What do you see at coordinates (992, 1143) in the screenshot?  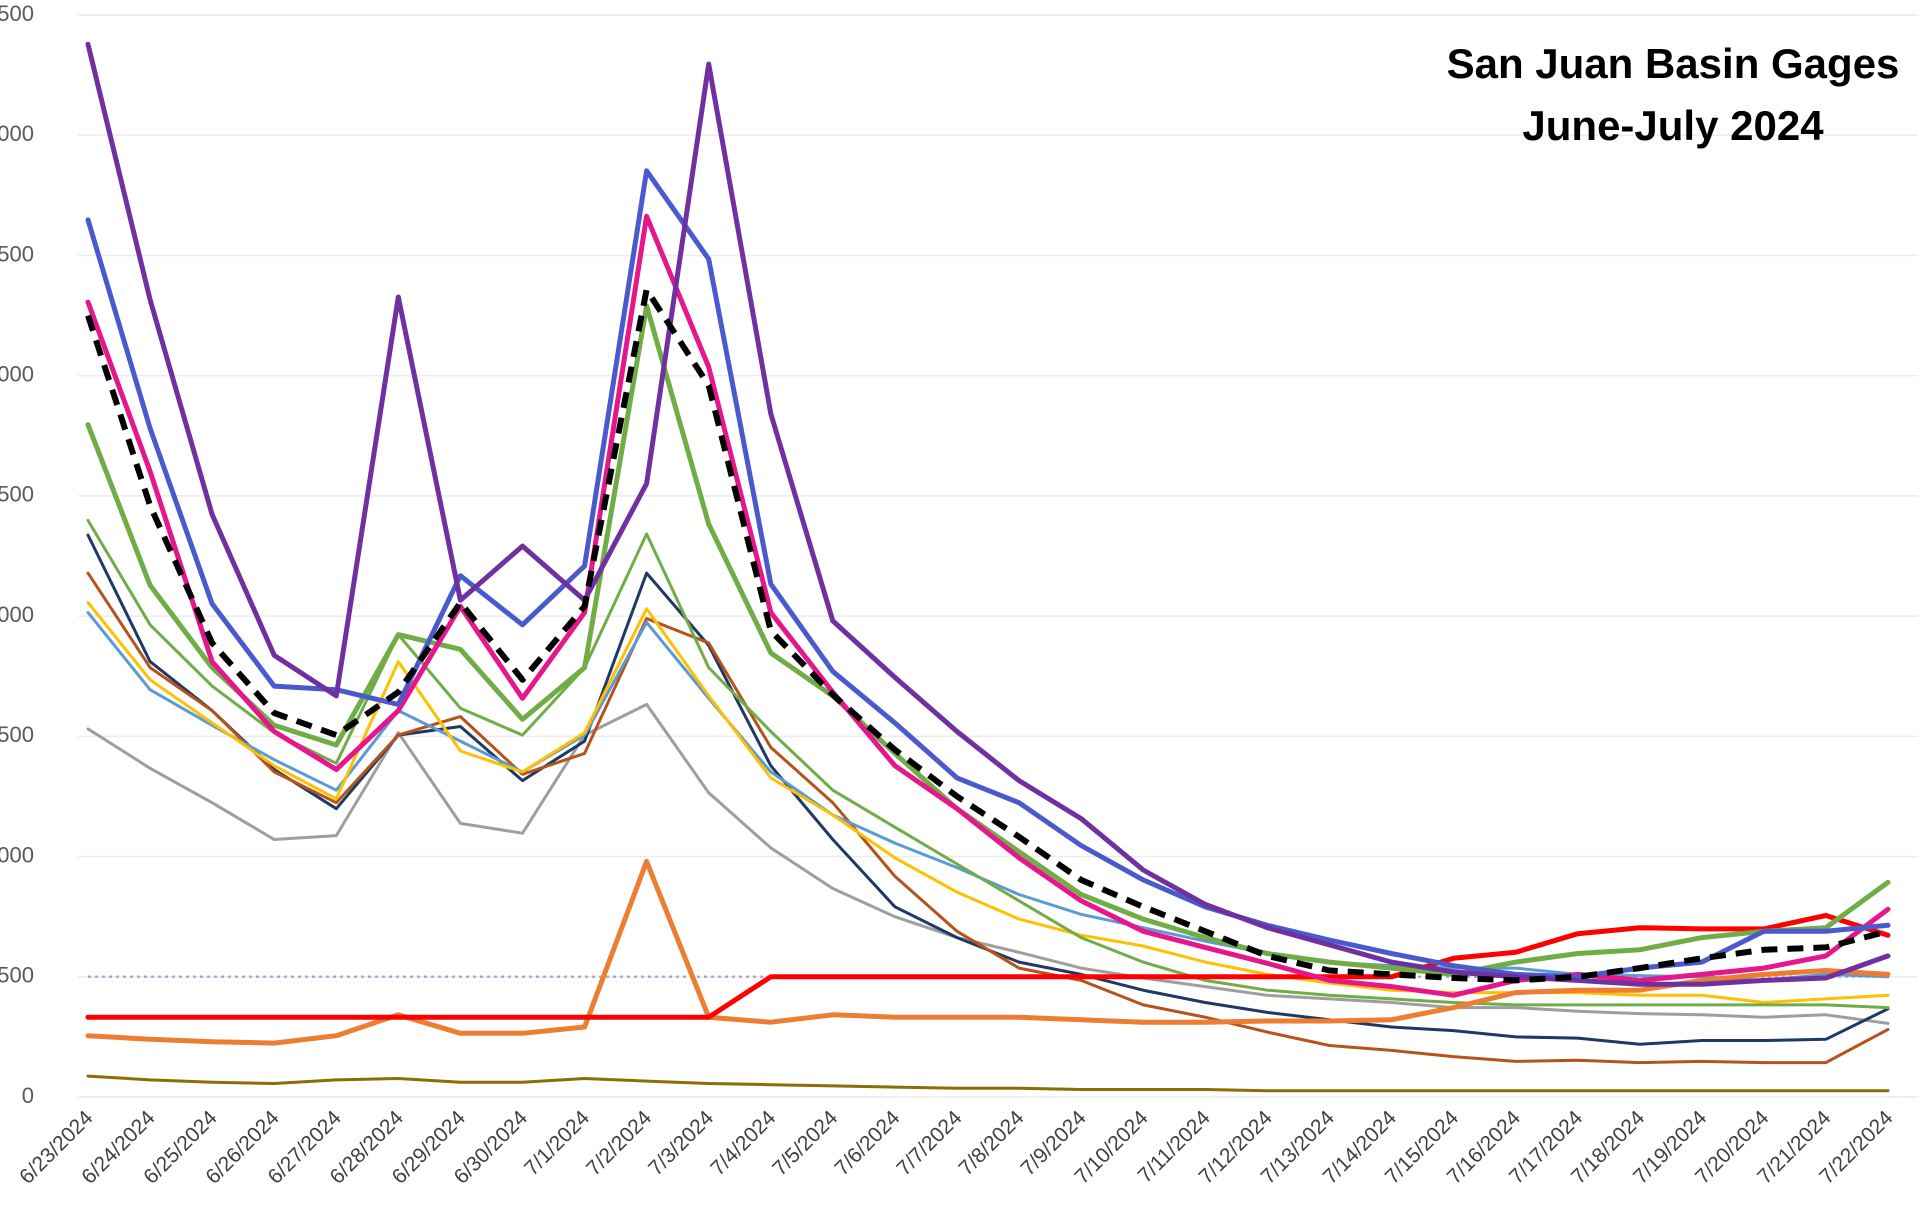 I see `x-tick-label: 7/8/2024` at bounding box center [992, 1143].